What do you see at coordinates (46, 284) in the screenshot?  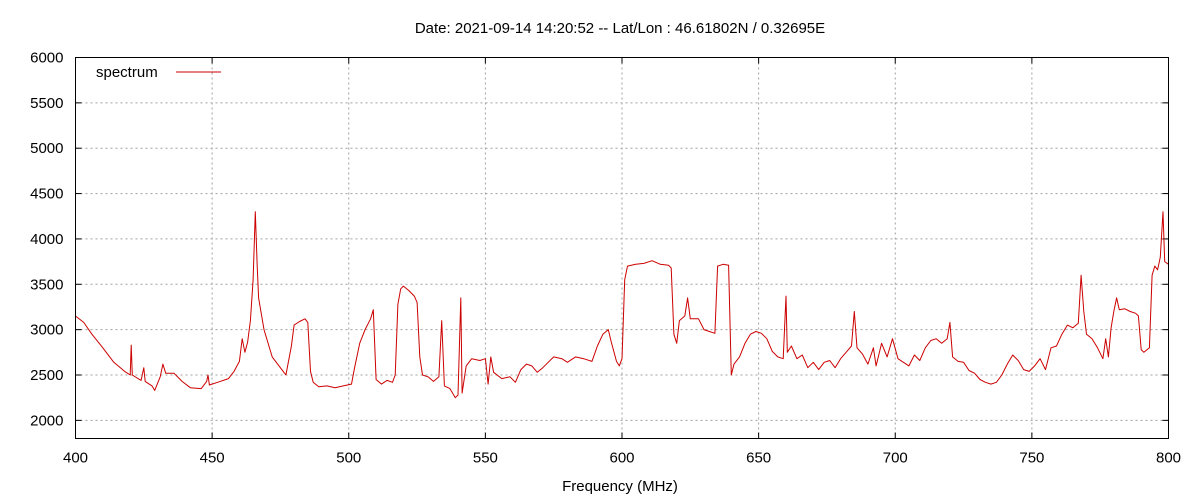 I see `y-tick-label: 3500` at bounding box center [46, 284].